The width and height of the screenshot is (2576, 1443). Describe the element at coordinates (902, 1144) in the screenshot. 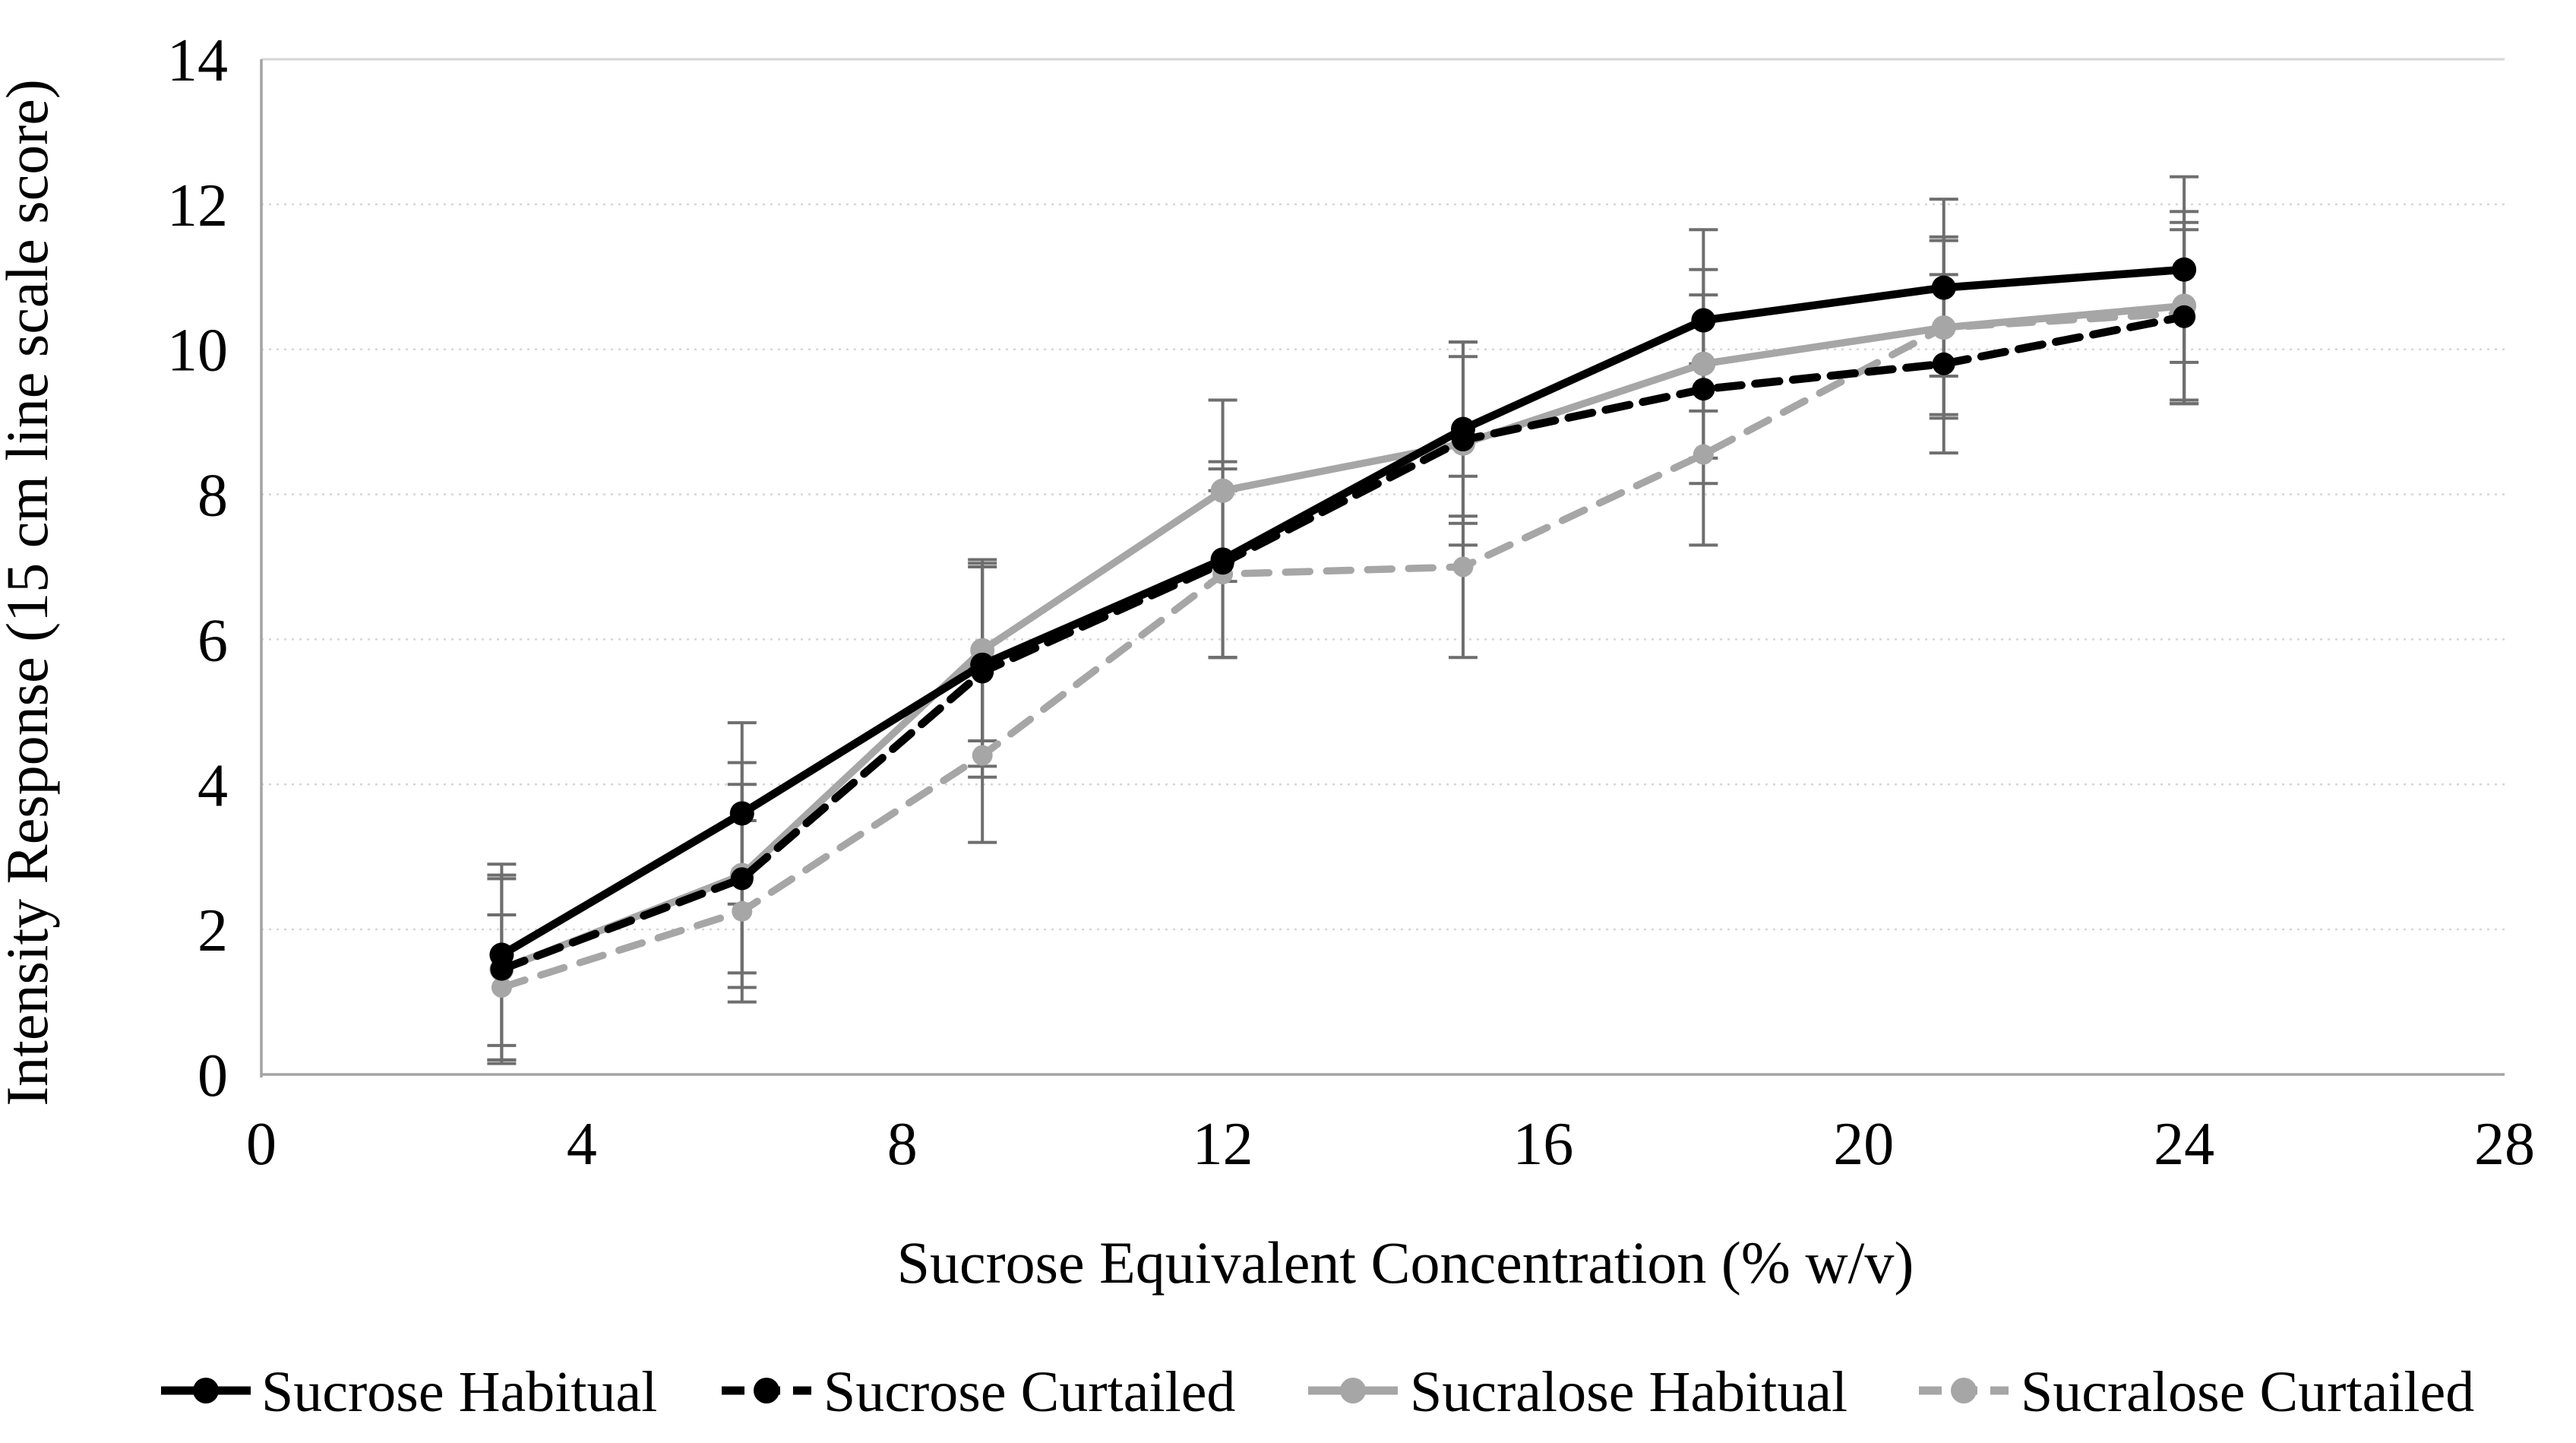

I see `x-tick-label: 8` at that location.